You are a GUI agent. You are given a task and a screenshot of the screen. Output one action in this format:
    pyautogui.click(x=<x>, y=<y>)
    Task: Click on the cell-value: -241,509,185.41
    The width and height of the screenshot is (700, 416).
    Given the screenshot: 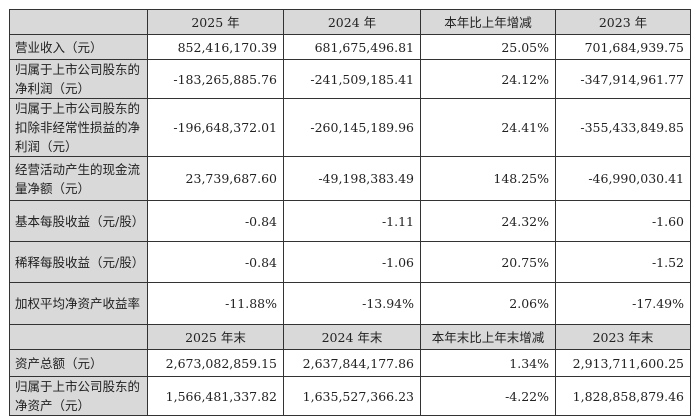 What is the action you would take?
    pyautogui.click(x=352, y=79)
    